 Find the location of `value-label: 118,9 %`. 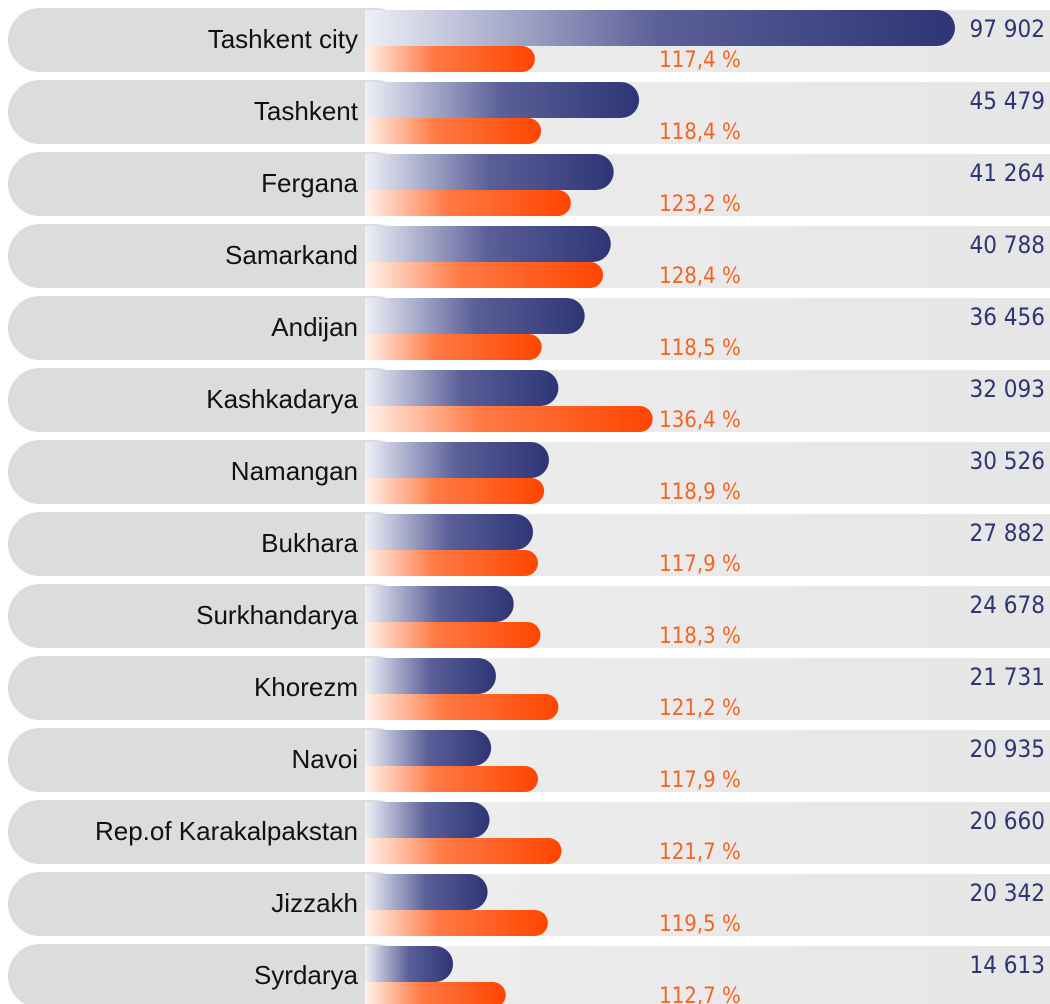

value-label: 118,9 % is located at coordinates (700, 492).